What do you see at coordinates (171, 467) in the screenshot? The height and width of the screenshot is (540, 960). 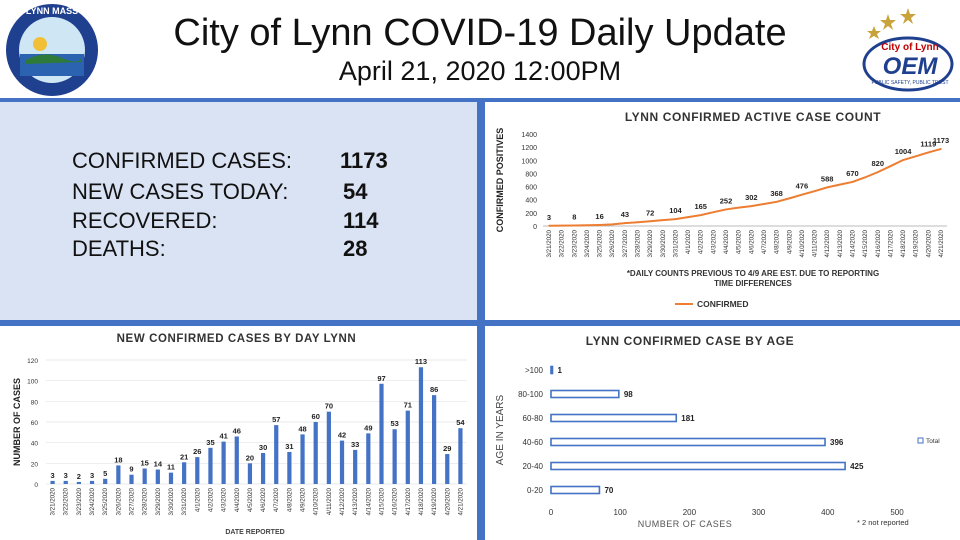 I see `data-label: 11` at bounding box center [171, 467].